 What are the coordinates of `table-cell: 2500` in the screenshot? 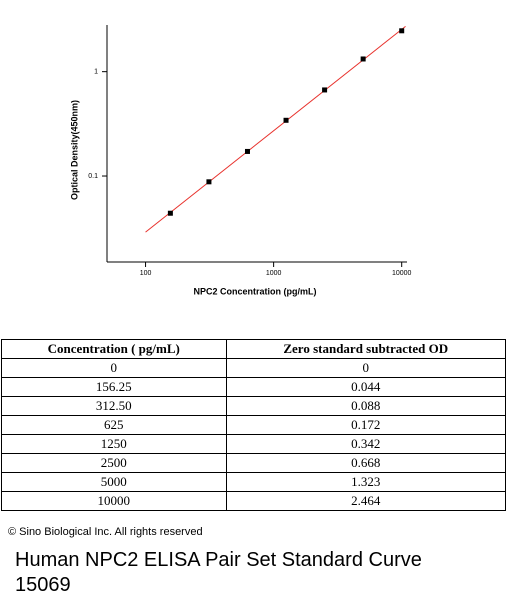 It's located at (114, 463).